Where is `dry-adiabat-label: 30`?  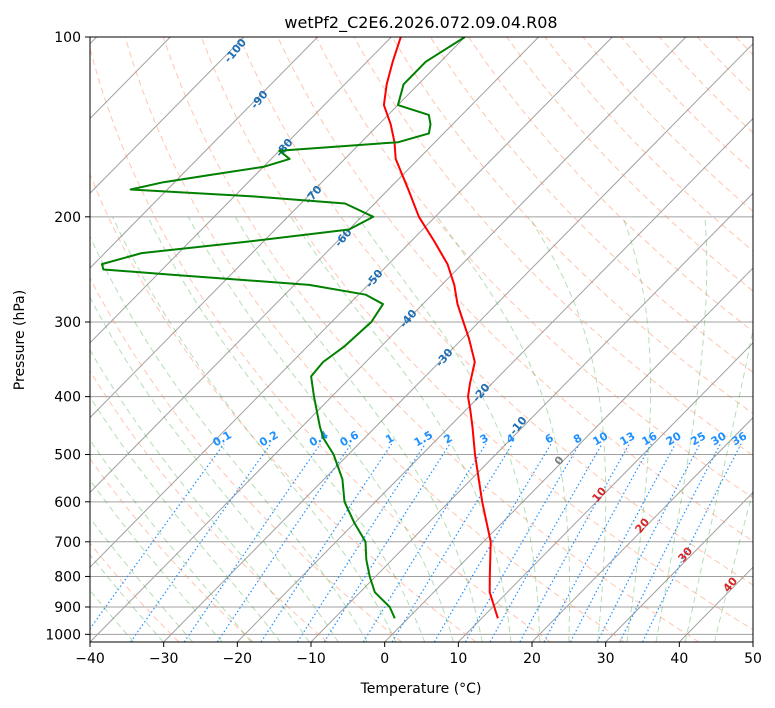
dry-adiabat-label: 30 is located at coordinates (685, 554).